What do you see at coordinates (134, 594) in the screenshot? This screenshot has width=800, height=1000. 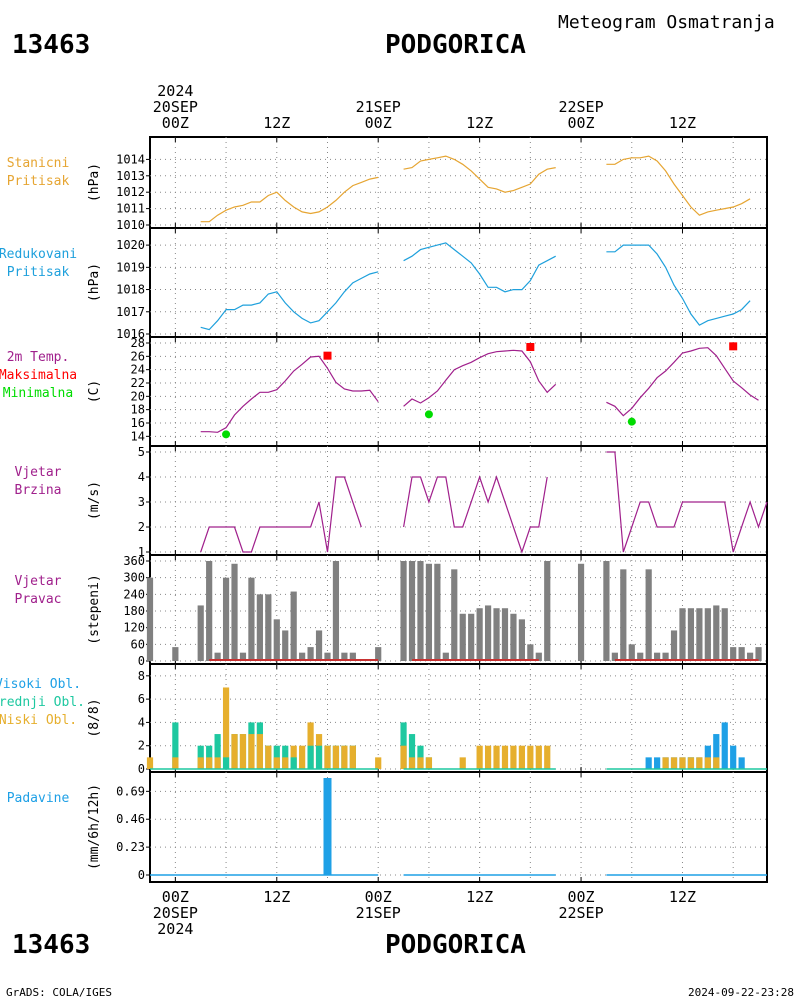 I see `ytick-label-wind-direction: 240` at bounding box center [134, 594].